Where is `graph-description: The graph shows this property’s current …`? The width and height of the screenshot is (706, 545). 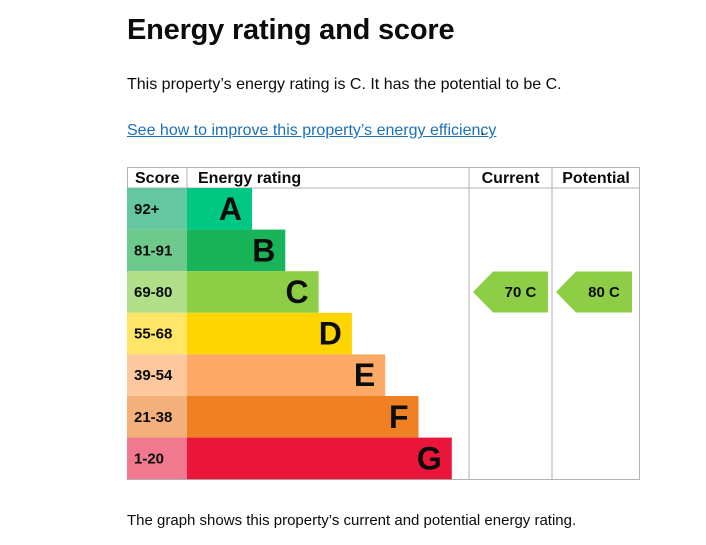 graph-description: The graph shows this property’s current … is located at coordinates (352, 520).